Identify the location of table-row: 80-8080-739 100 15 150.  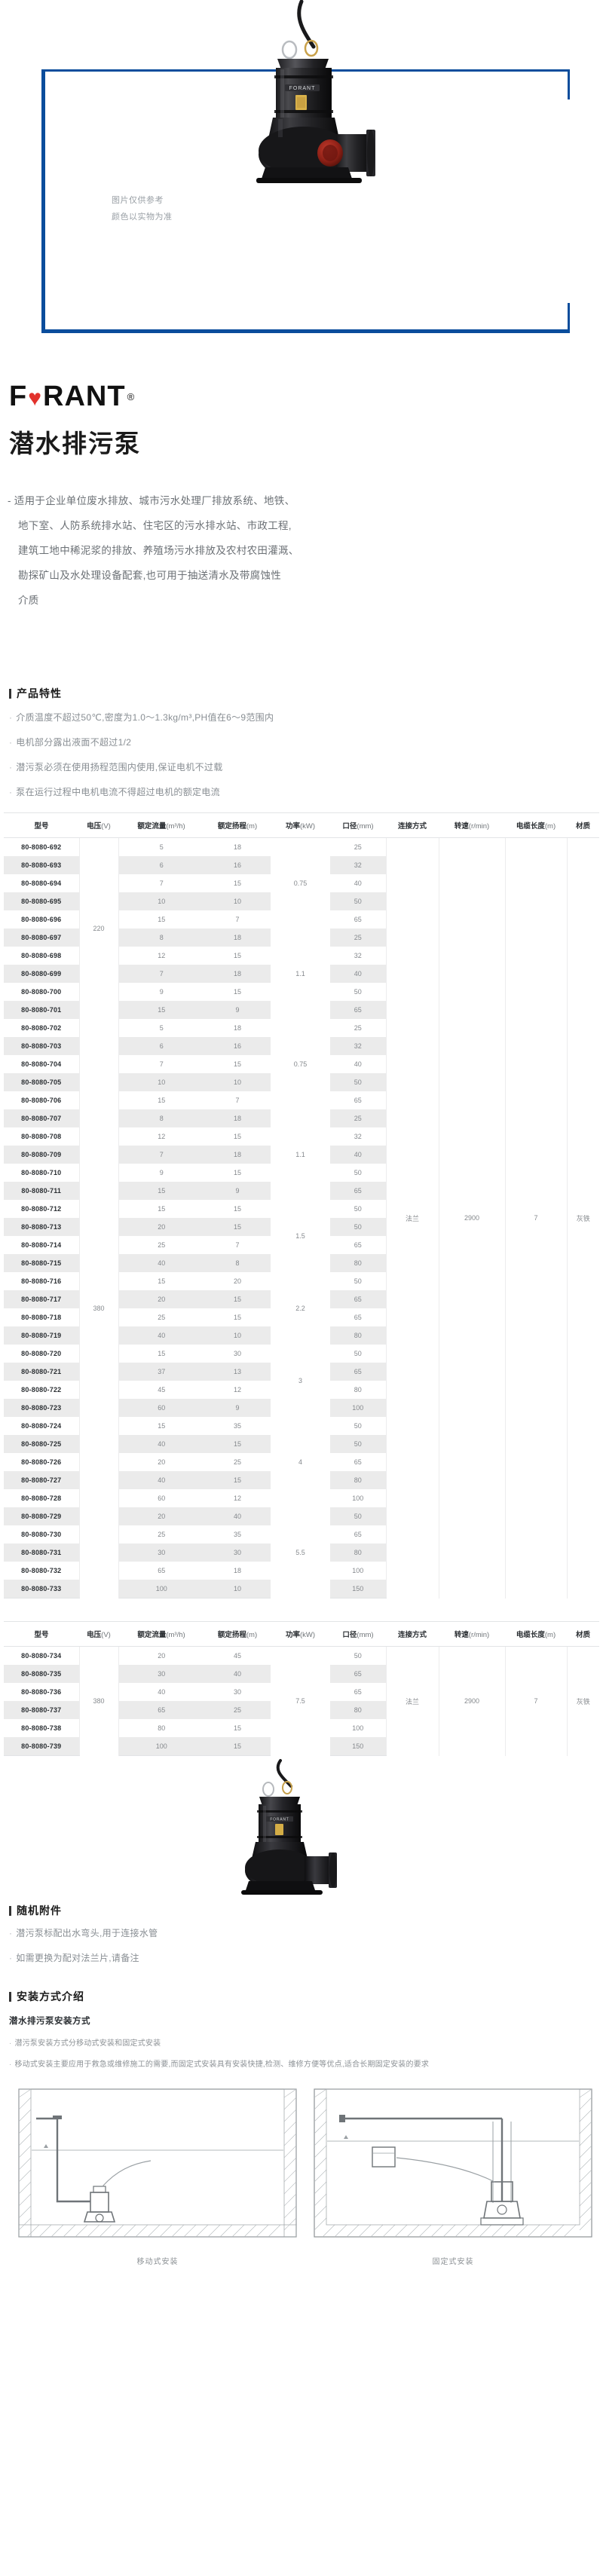
(301, 1746).